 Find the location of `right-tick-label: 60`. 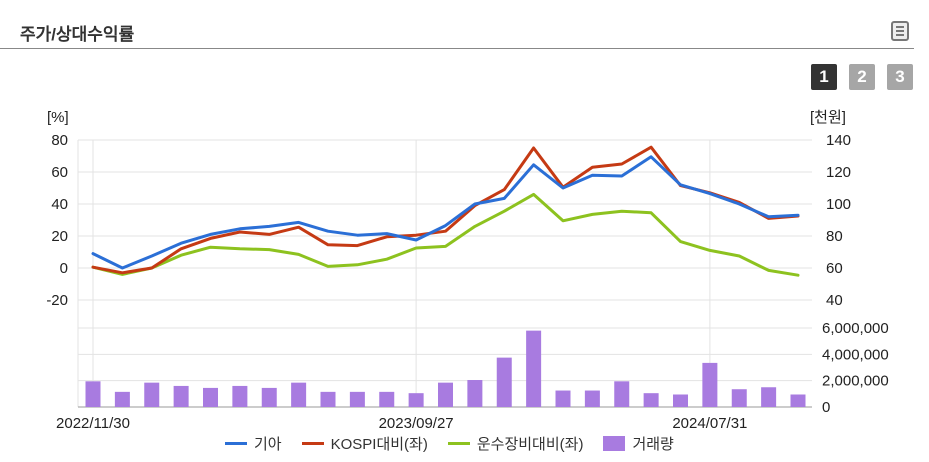

right-tick-label: 60 is located at coordinates (834, 268).